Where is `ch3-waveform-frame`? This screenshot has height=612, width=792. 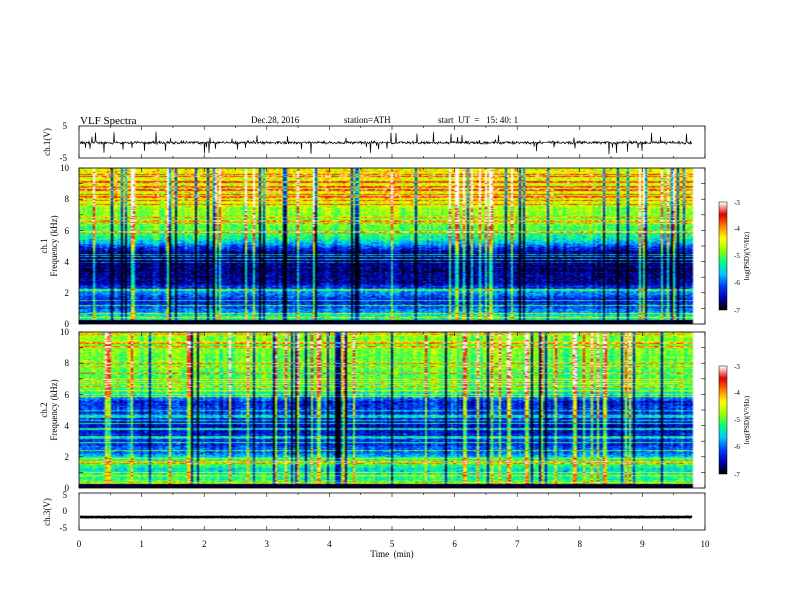
ch3-waveform-frame is located at coordinates (392, 511).